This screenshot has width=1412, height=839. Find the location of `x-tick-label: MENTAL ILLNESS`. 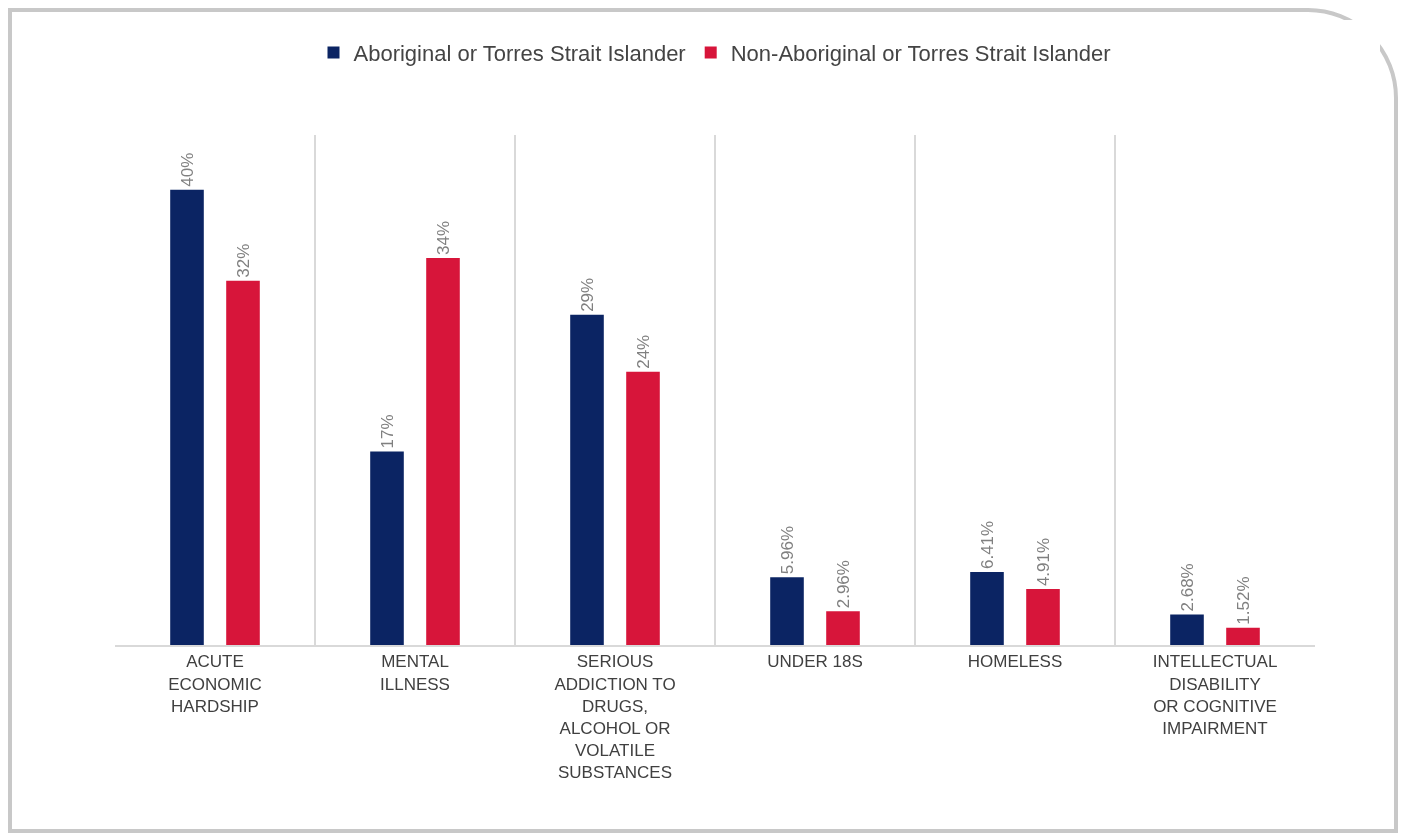

x-tick-label: MENTAL ILLNESS is located at coordinates (415, 673).